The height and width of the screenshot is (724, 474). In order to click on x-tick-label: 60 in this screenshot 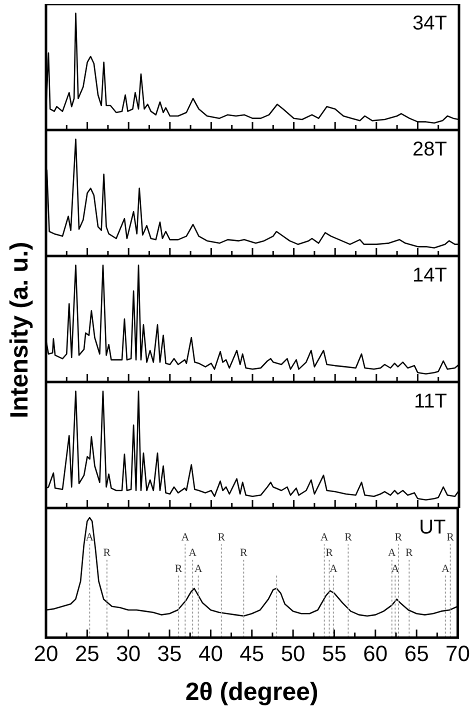, I will do `click(375, 653)`.